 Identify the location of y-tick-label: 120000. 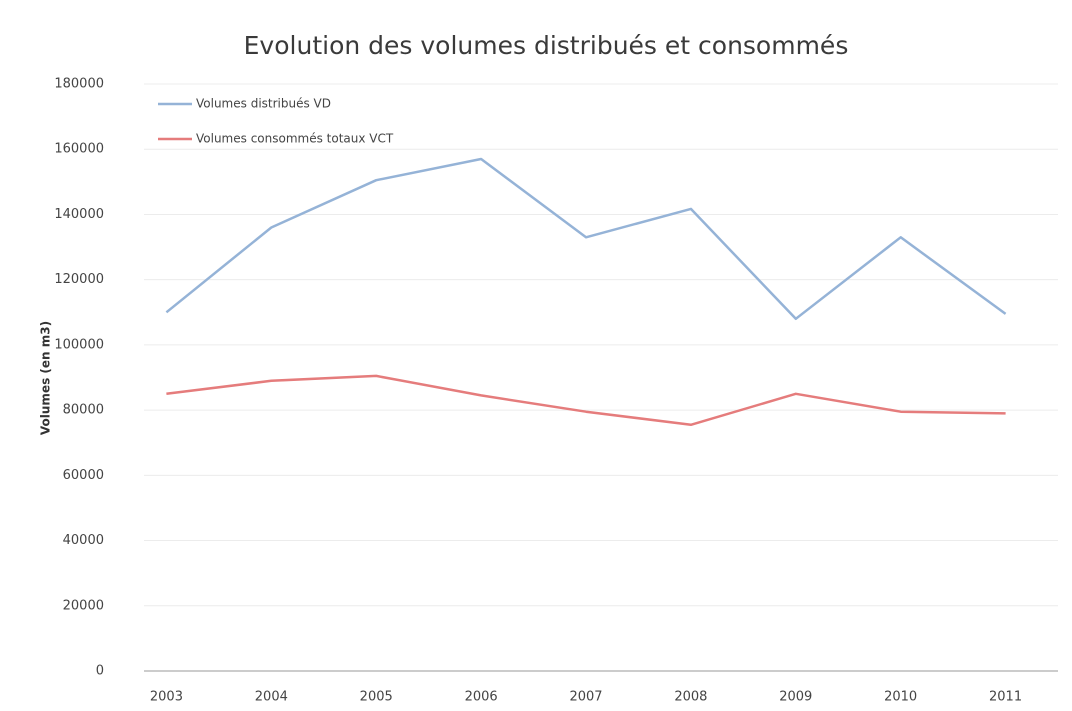
(79, 279).